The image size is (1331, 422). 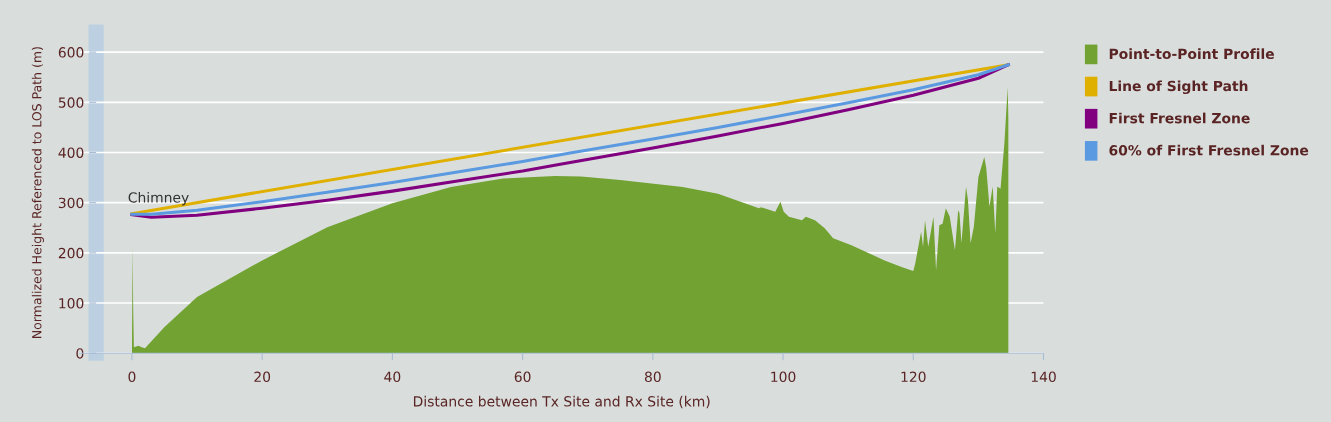 I want to click on y-tick-label: 600, so click(x=71, y=52).